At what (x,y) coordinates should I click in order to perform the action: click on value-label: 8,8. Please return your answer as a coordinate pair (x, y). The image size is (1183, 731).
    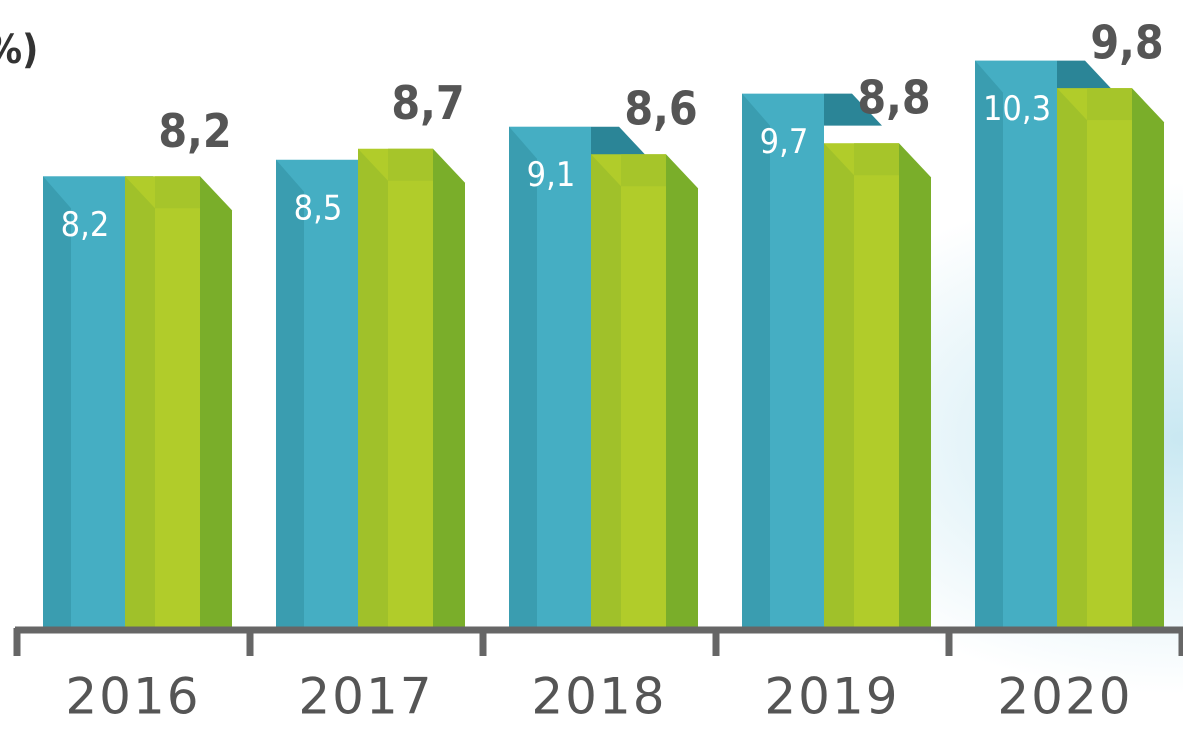
    Looking at the image, I should click on (893, 98).